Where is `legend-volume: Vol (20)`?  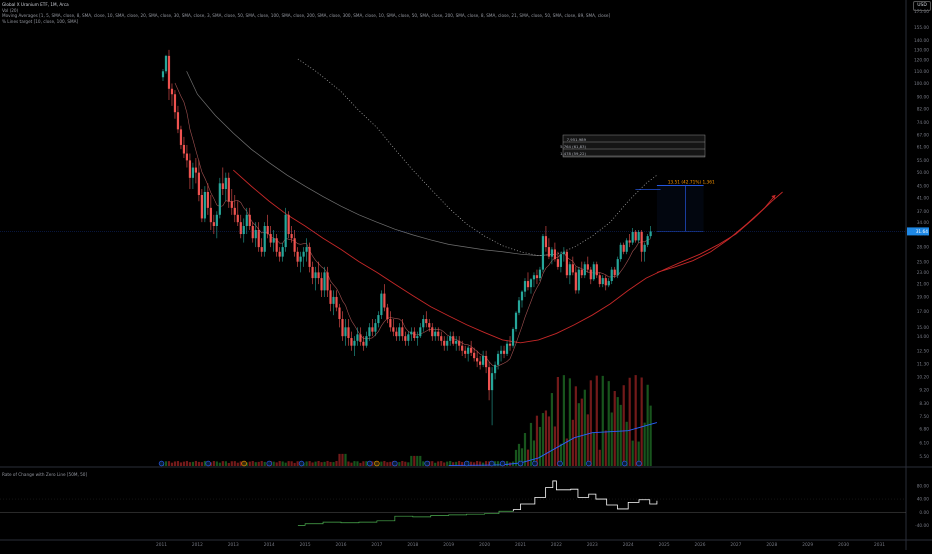 legend-volume: Vol (20) is located at coordinates (10, 10).